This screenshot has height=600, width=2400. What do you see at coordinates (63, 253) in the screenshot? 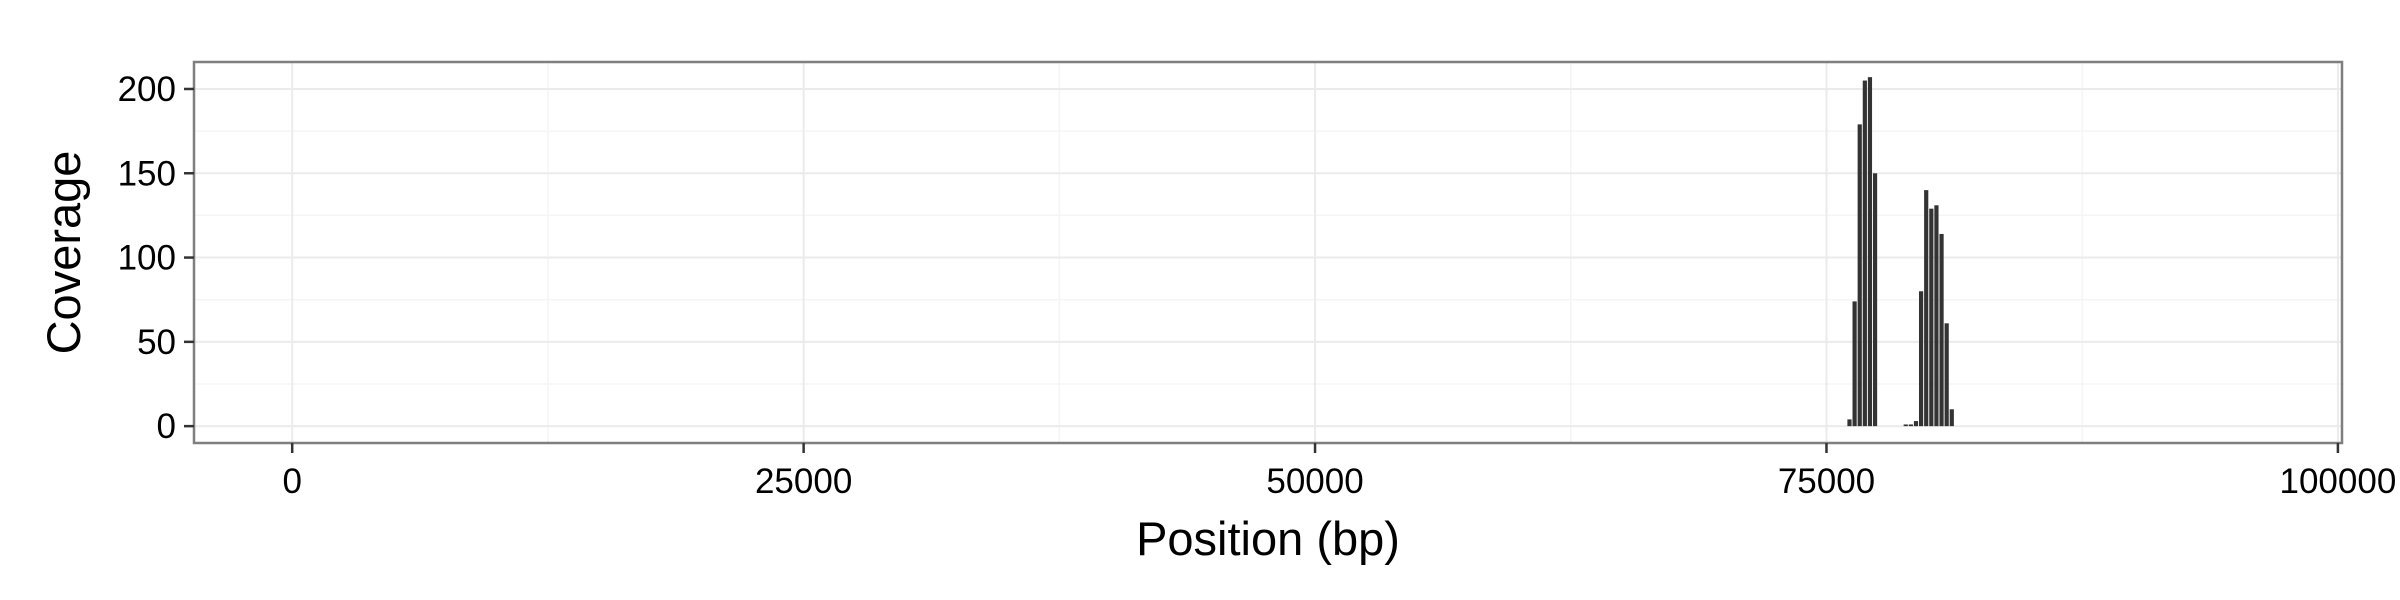
I see `y-axis-title: Coverage` at bounding box center [63, 253].